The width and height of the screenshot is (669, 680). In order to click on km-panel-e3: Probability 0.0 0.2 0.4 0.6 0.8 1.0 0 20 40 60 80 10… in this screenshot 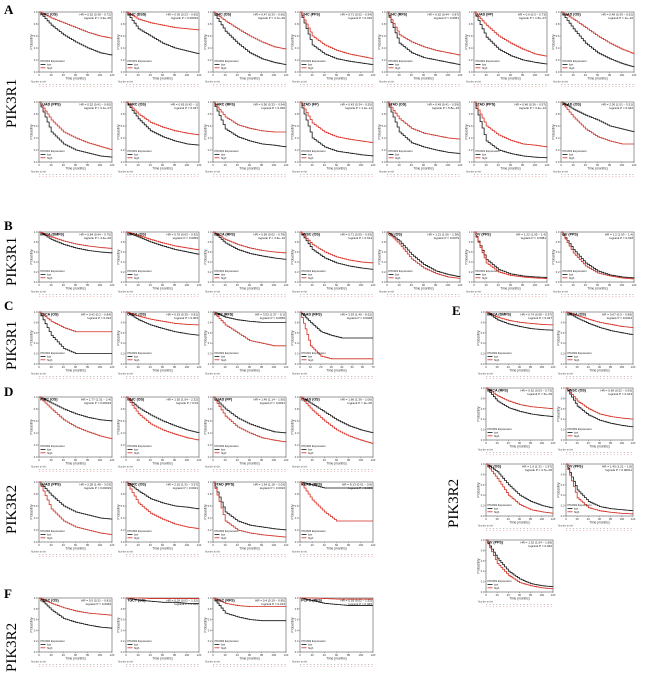, I will do `click(516, 420)`.